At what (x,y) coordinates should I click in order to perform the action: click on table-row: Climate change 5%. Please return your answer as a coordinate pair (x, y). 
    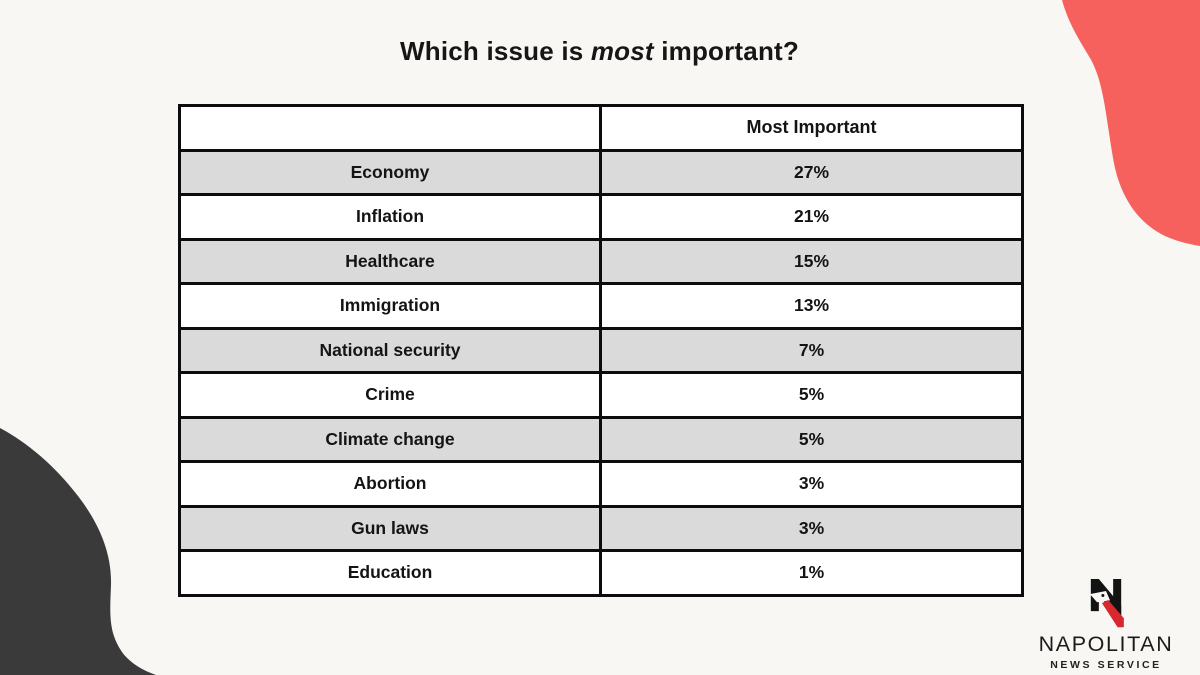
    Looking at the image, I should click on (601, 439).